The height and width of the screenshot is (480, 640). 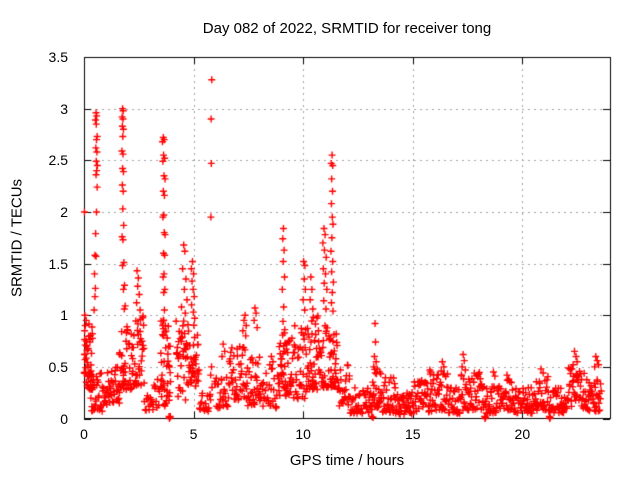 I want to click on y-axis-label: SRMTID / TECUs, so click(x=17, y=238).